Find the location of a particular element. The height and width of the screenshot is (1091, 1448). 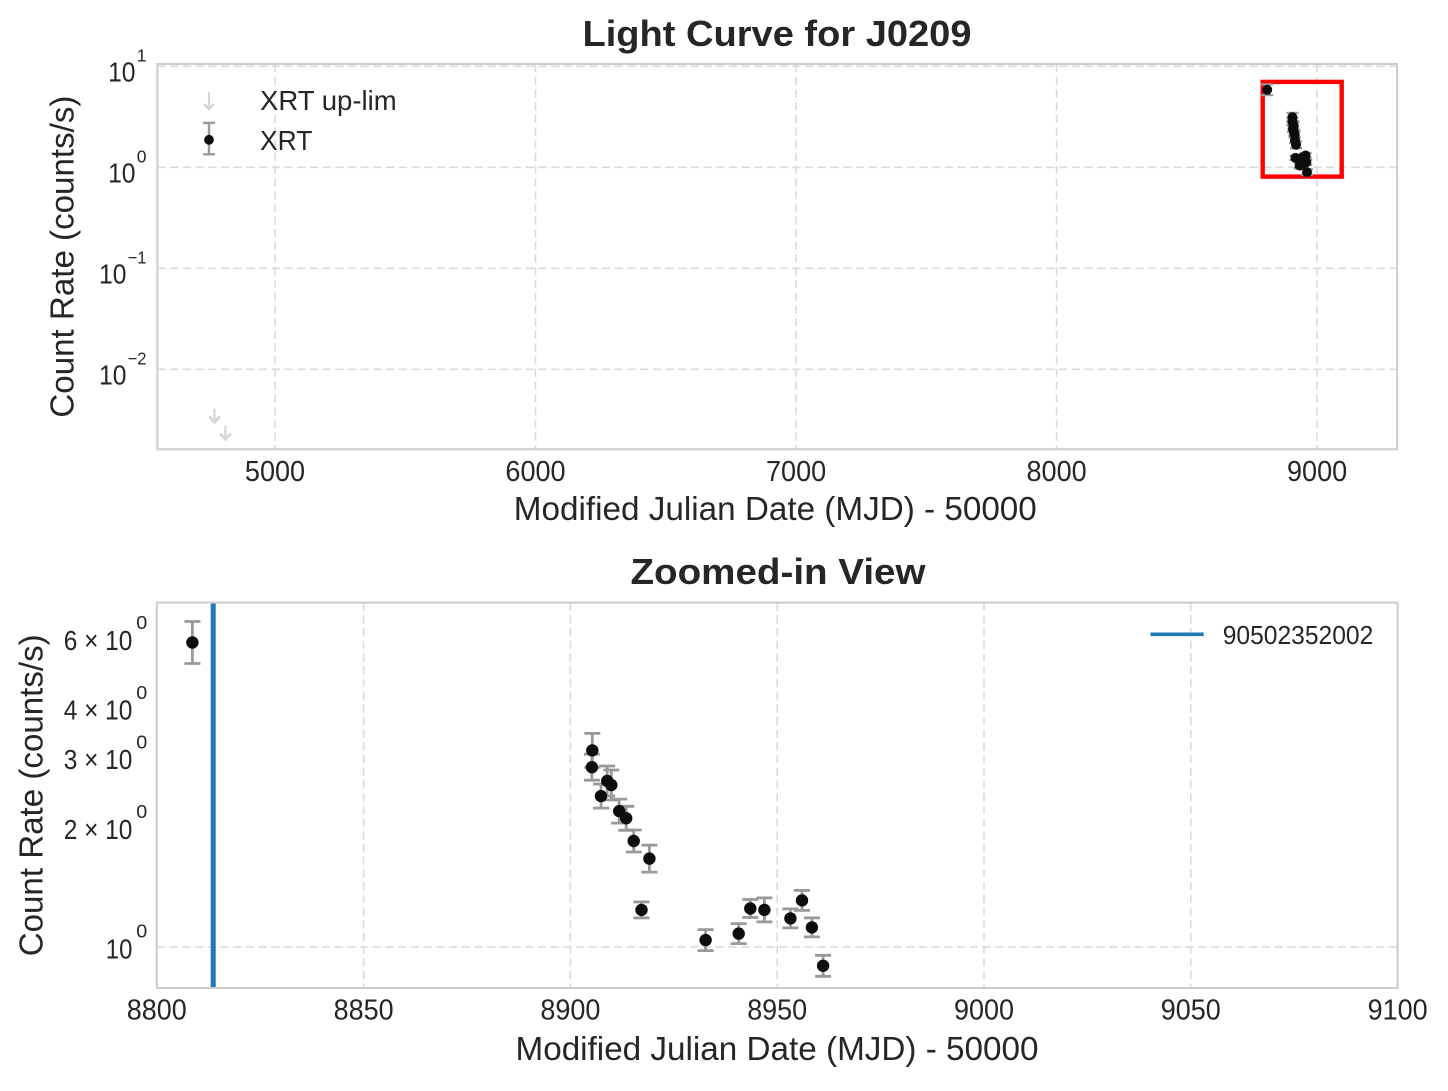

svg-text: XRT is located at coordinates (286, 140).